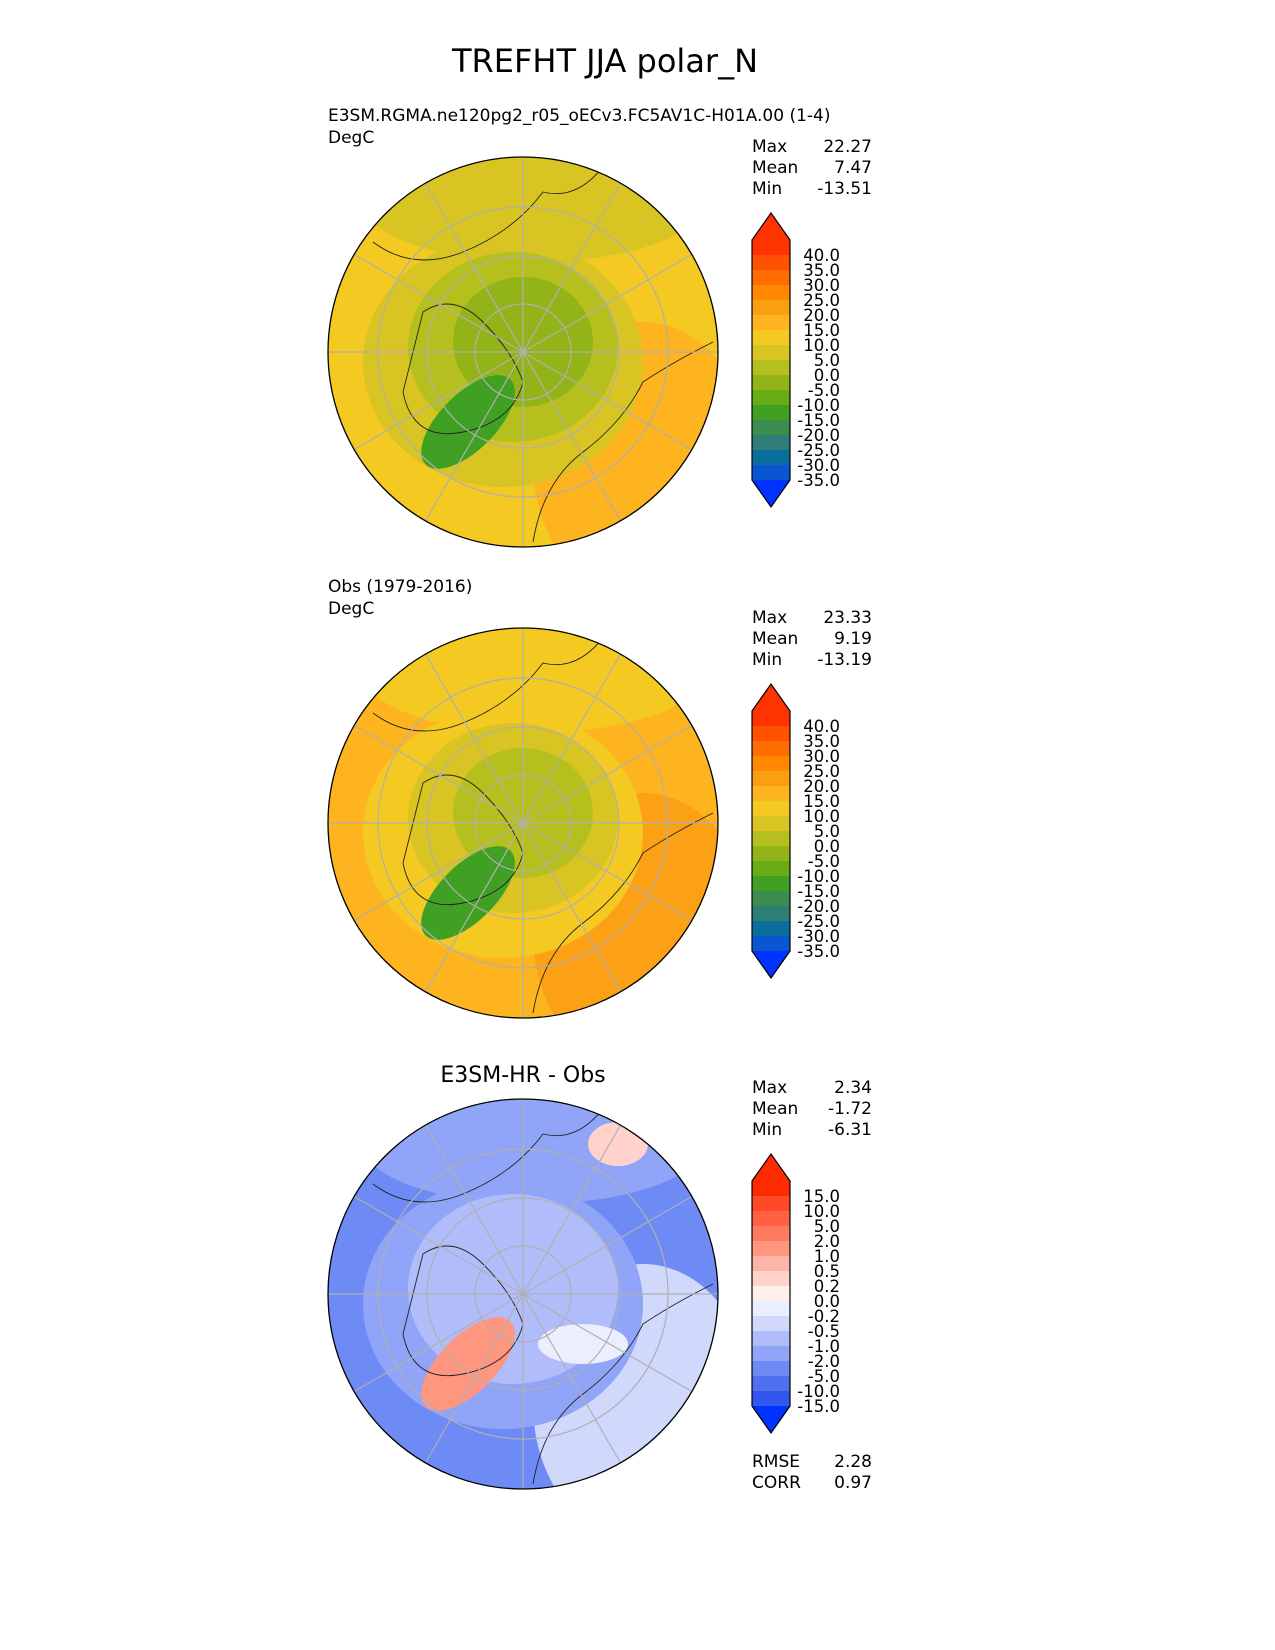 This screenshot has height=1650, width=1275. What do you see at coordinates (351, 609) in the screenshot?
I see `panel2-units: DegC` at bounding box center [351, 609].